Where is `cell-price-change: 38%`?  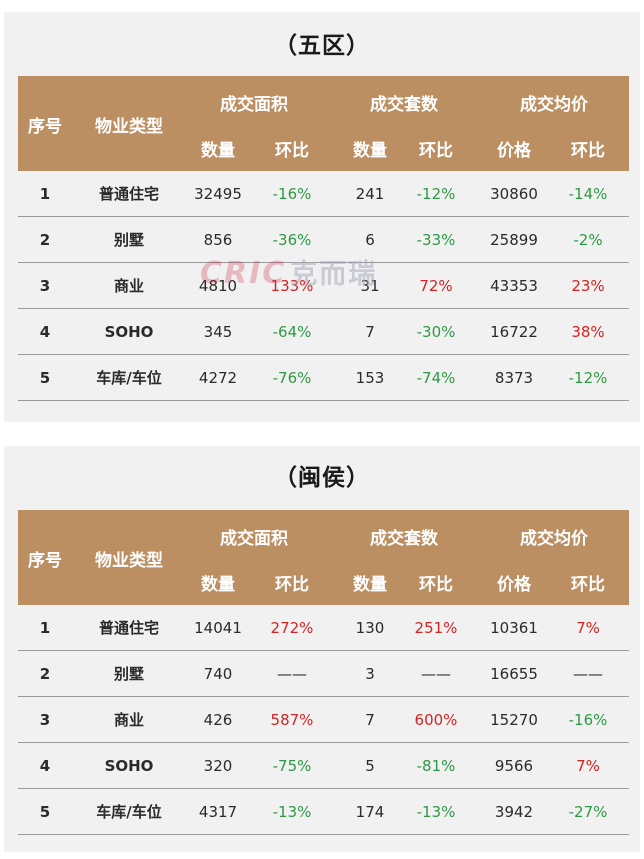 cell-price-change: 38% is located at coordinates (588, 332).